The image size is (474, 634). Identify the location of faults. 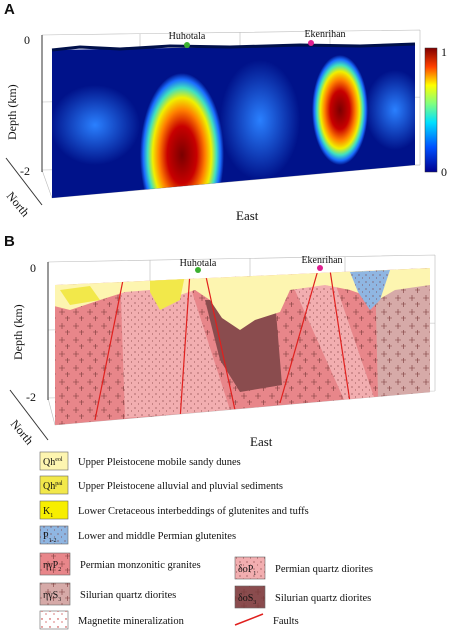
(222, 345).